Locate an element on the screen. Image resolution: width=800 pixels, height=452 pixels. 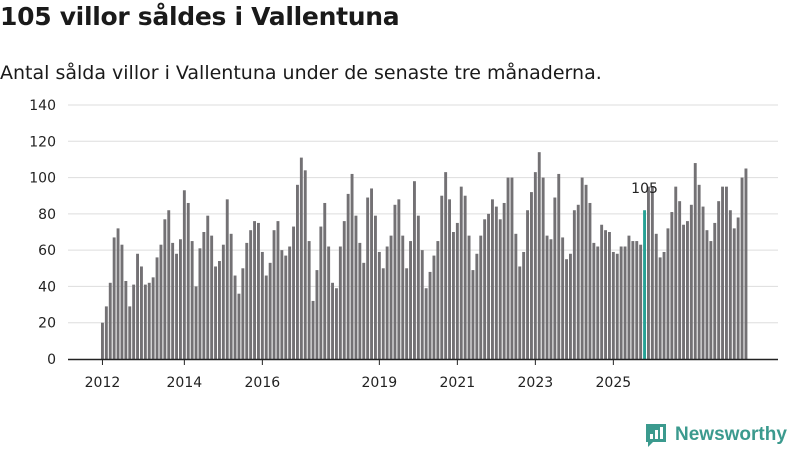
brand-logo: Newsworthy is located at coordinates (715, 435).